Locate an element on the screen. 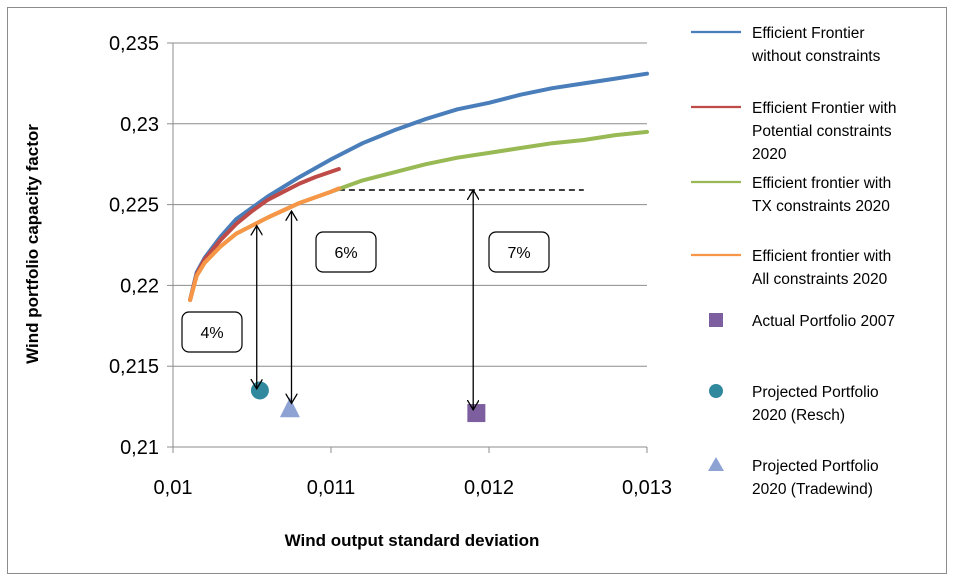 This screenshot has height=579, width=953. legend-label: Efficient Frontier is located at coordinates (808, 33).